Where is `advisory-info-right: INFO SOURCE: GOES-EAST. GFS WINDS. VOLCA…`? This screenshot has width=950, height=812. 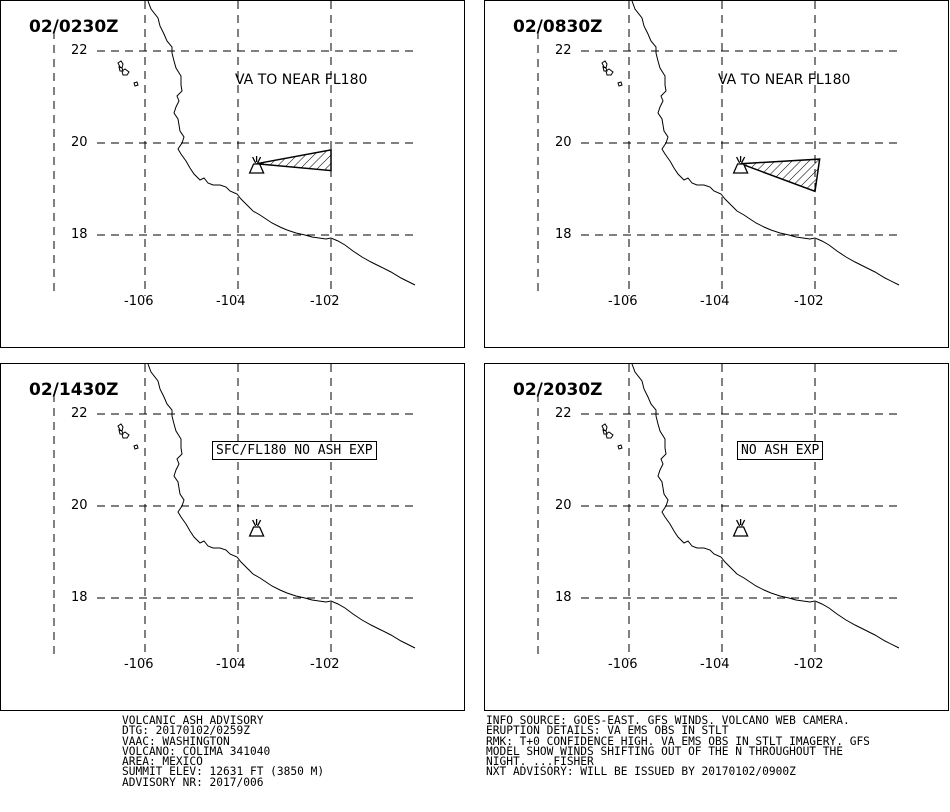
advisory-info-right: INFO SOURCE: GOES-EAST. GFS WINDS. VOLCA… is located at coordinates (678, 746).